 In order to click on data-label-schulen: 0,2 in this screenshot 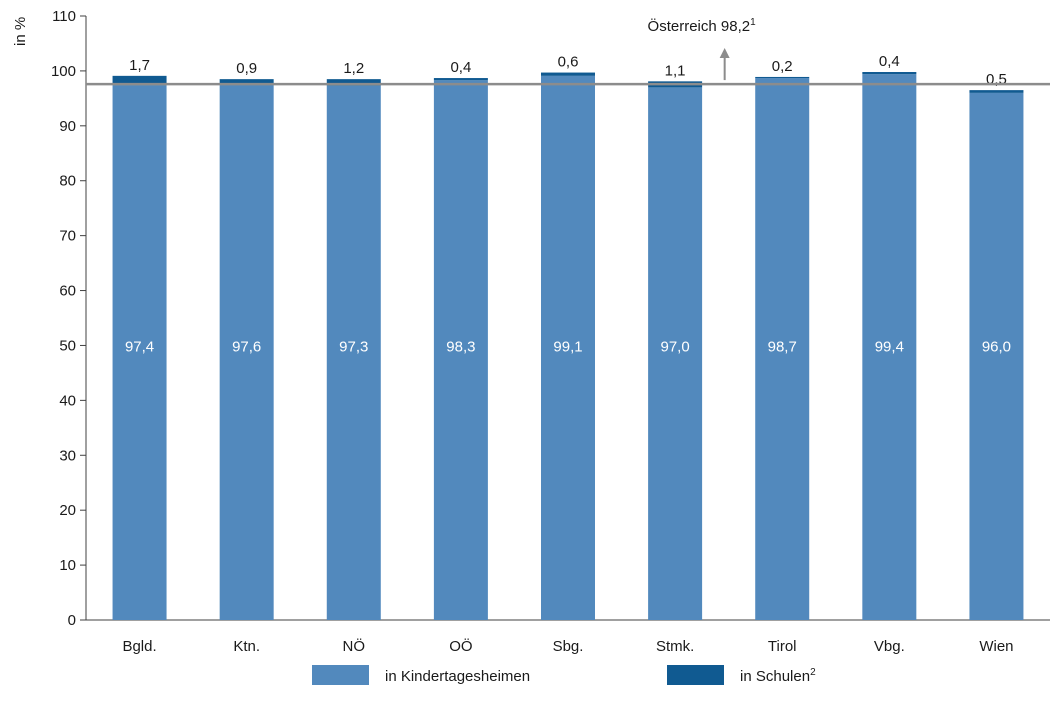, I will do `click(782, 66)`.